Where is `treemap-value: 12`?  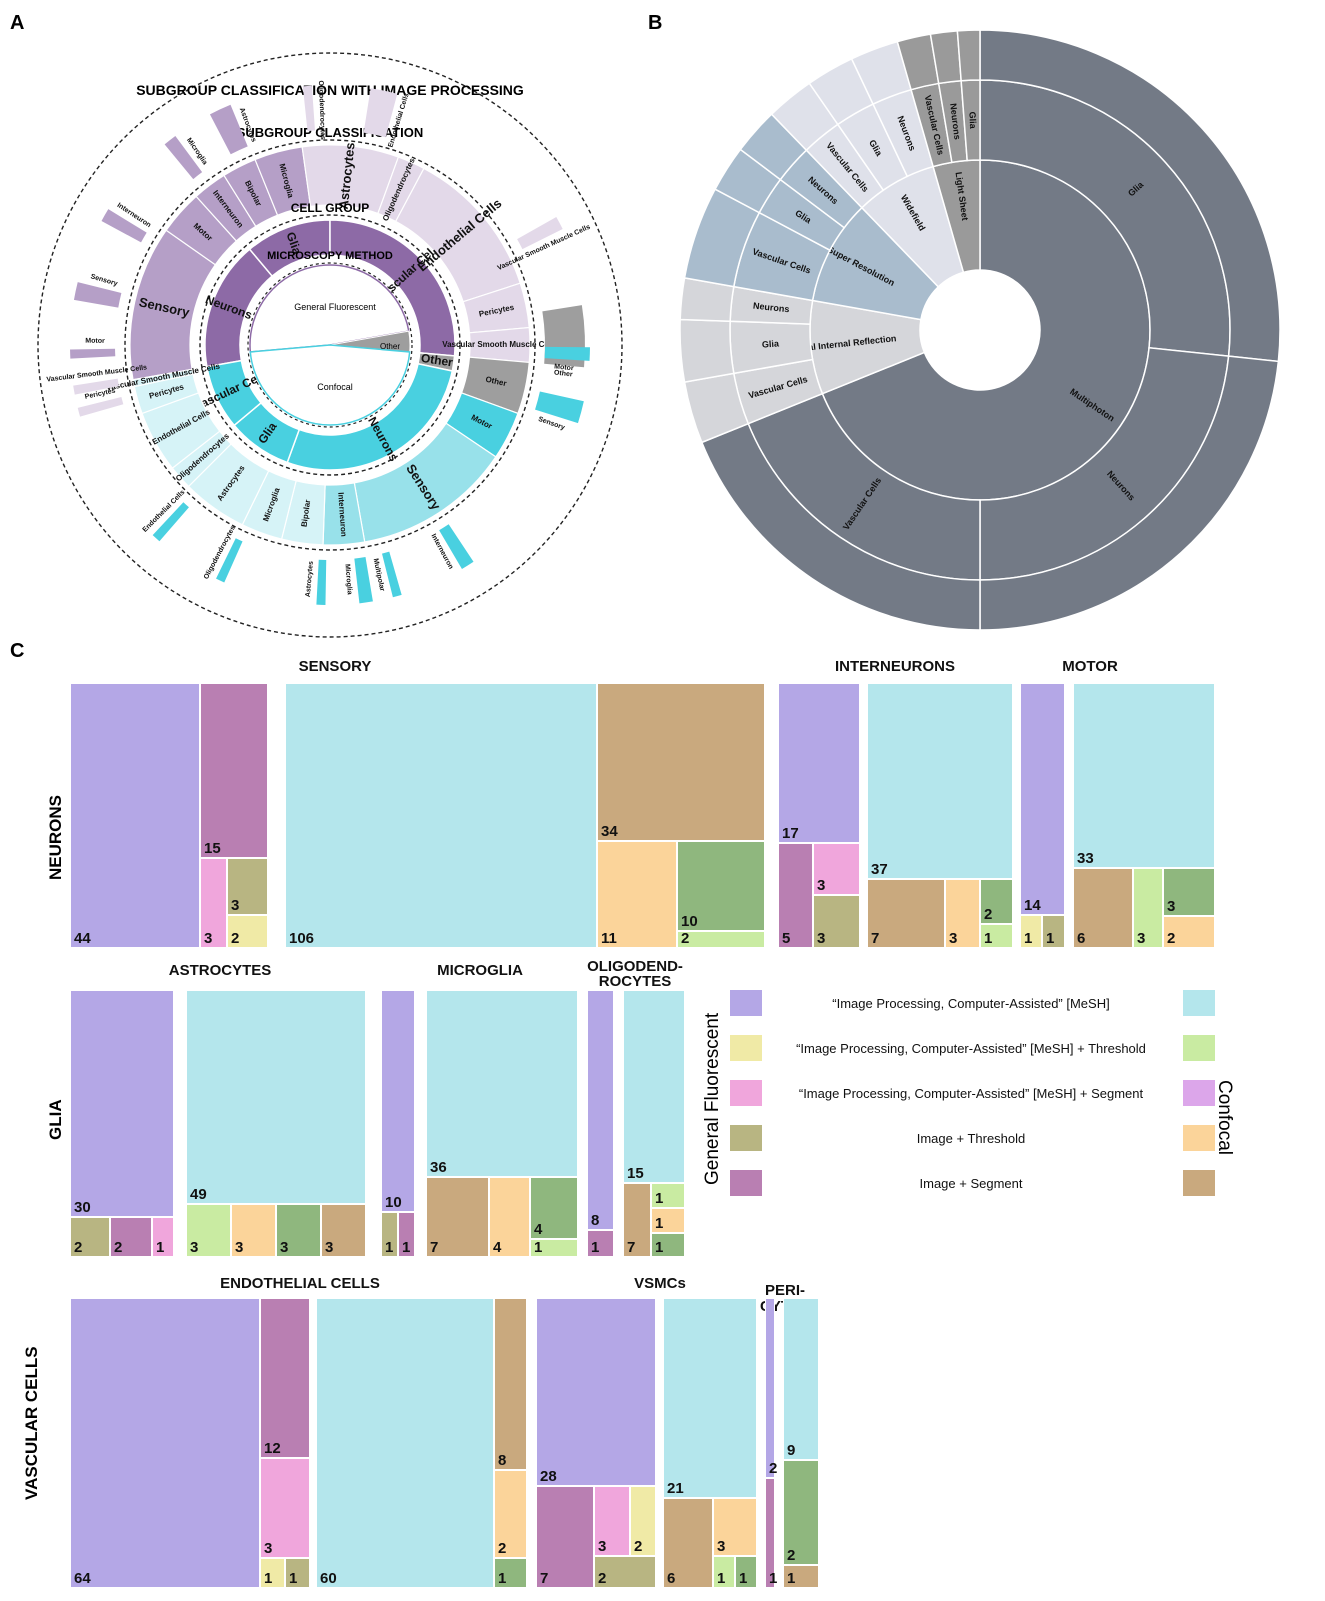 treemap-value: 12 is located at coordinates (272, 1448).